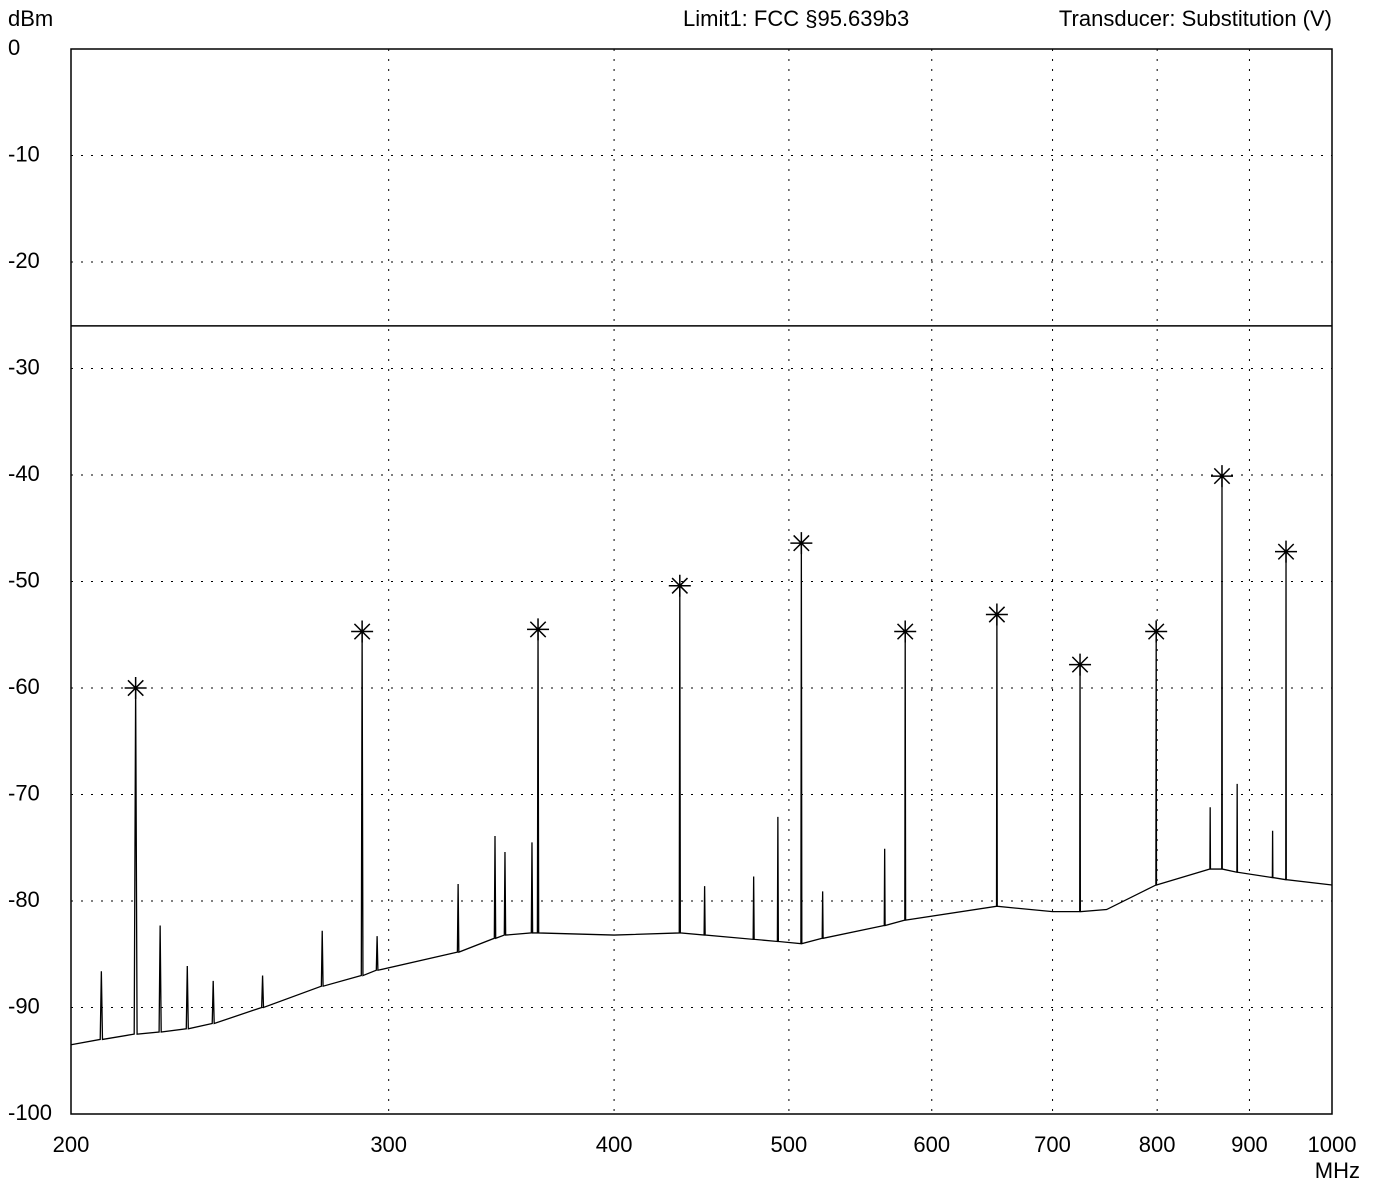 This screenshot has width=1379, height=1186. What do you see at coordinates (931, 1144) in the screenshot?
I see `x-tick-label: 600` at bounding box center [931, 1144].